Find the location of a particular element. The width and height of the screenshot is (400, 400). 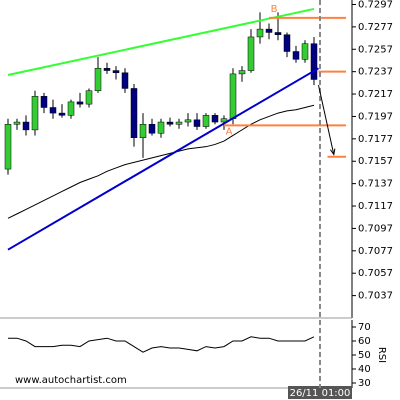

rsi-label: RSI is located at coordinates (381, 355).